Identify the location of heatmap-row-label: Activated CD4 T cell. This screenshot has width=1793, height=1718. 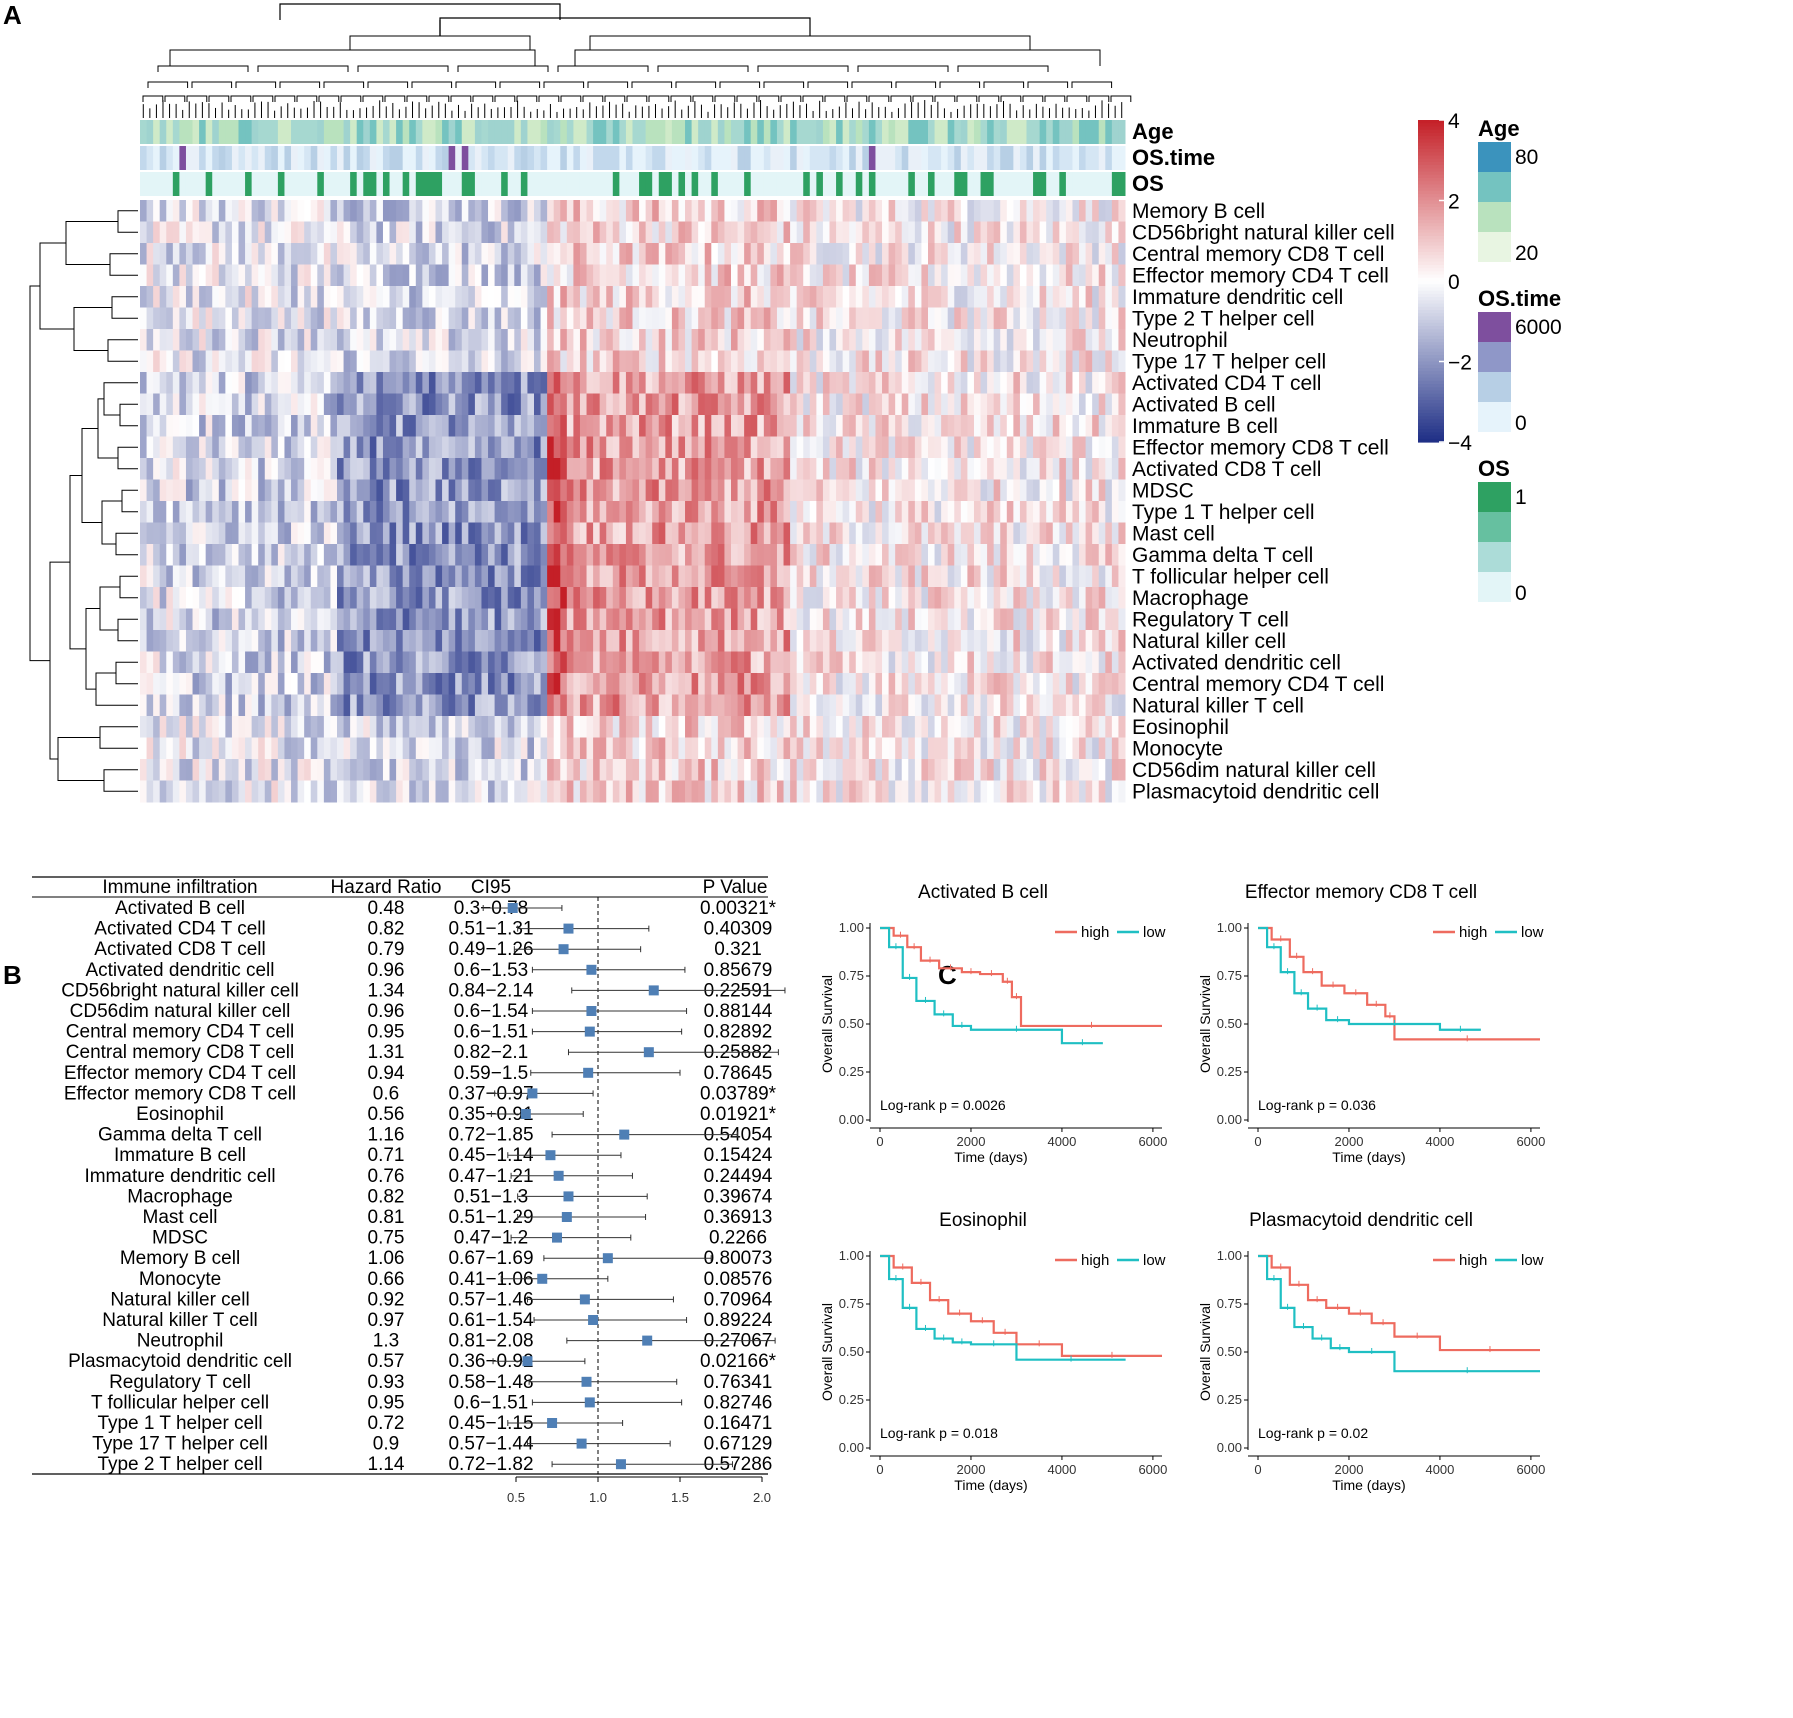
(1226, 383).